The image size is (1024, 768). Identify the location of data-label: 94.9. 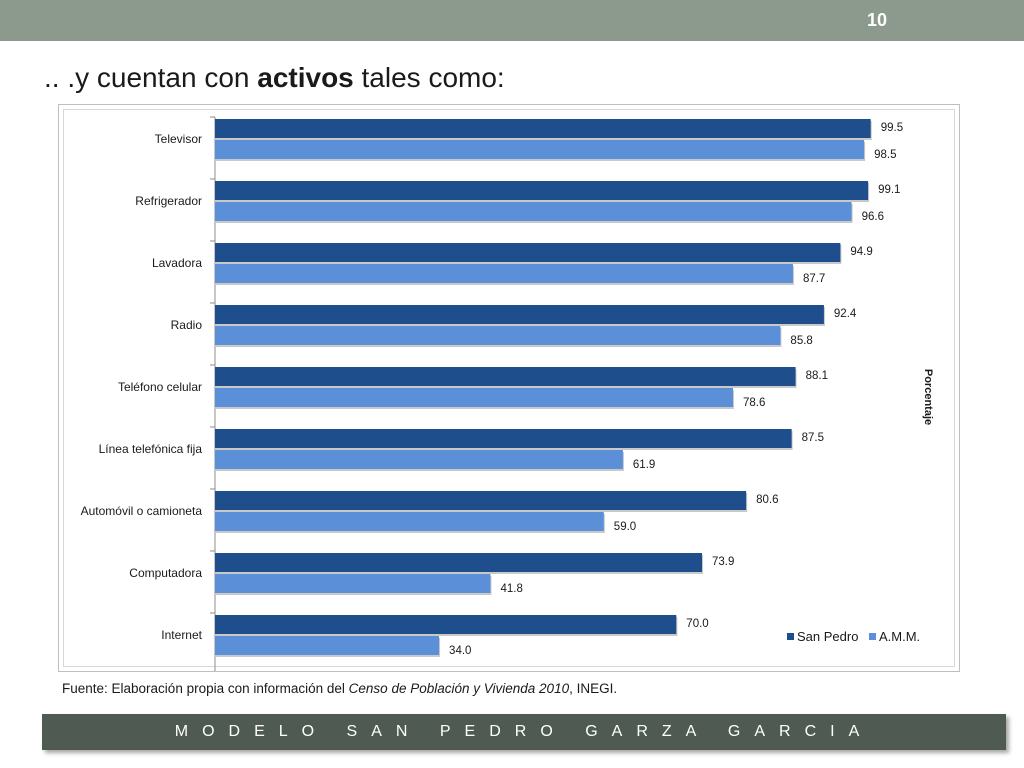
(861, 252).